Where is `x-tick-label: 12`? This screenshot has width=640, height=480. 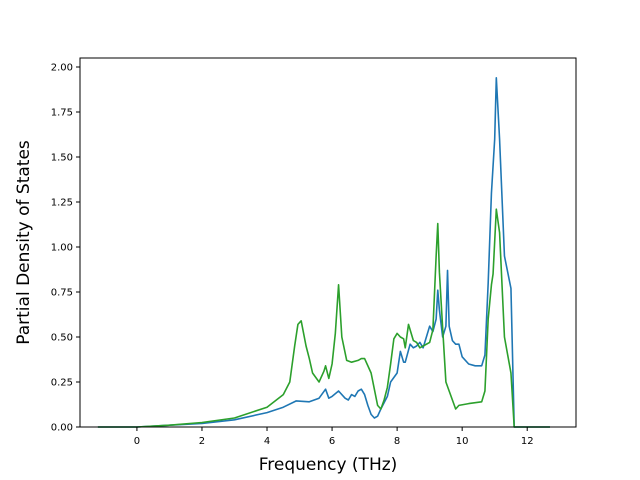
x-tick-label: 12 is located at coordinates (527, 441).